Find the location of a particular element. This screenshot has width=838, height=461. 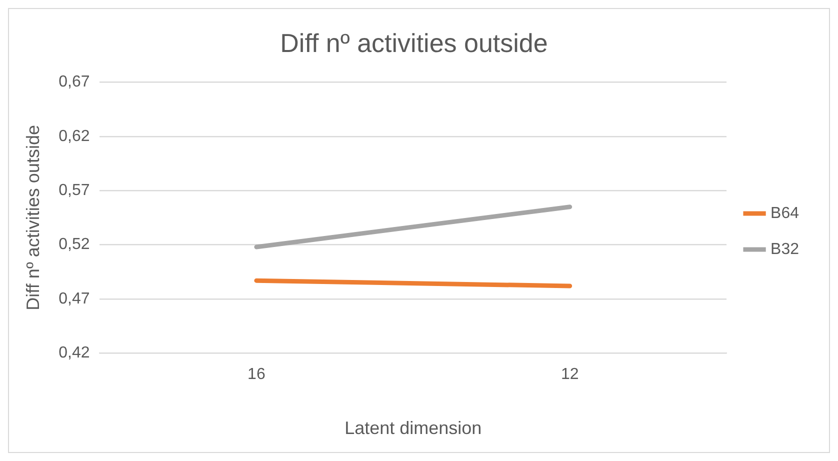

y-axis-title: Diff nº activities outside is located at coordinates (32, 217).